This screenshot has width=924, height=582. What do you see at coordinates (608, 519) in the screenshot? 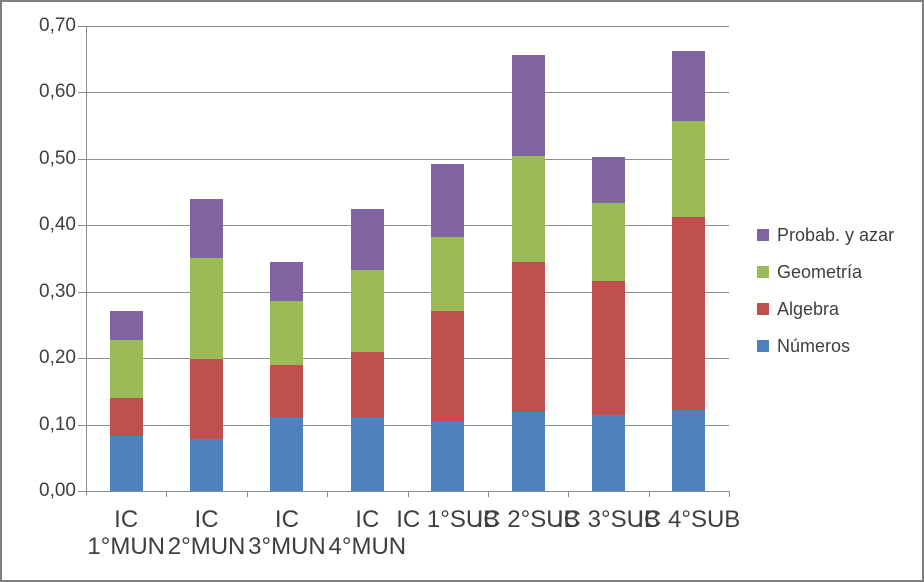
I see `x-axis-category-label: IC 3°SUB` at bounding box center [608, 519].